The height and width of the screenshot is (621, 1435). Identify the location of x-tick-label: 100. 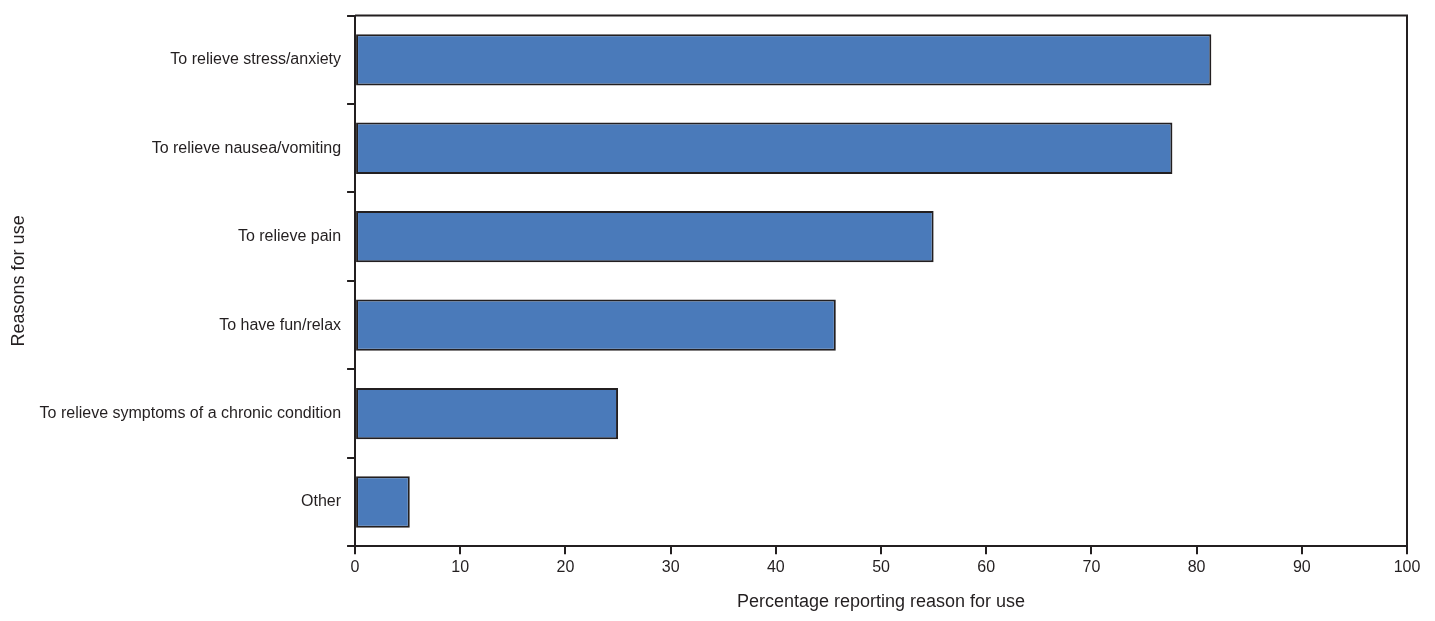
(1407, 567).